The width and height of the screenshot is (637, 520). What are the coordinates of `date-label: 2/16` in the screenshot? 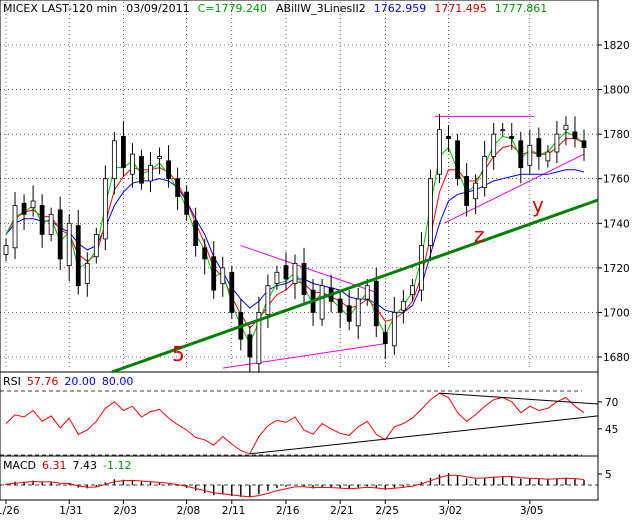 It's located at (288, 511).